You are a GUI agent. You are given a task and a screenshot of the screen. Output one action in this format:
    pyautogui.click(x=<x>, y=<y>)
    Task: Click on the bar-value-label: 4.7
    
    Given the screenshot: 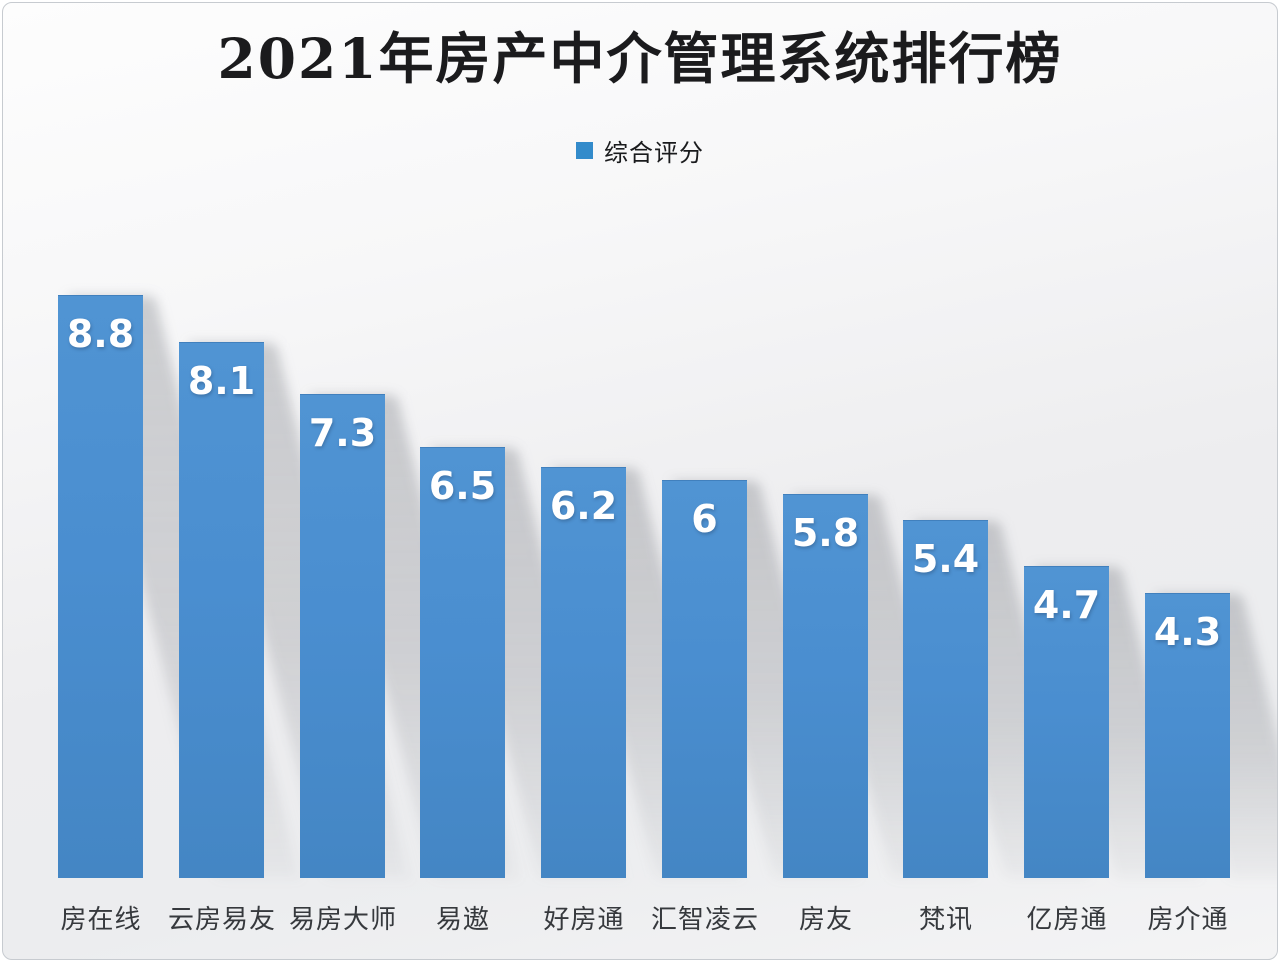 What is the action you would take?
    pyautogui.click(x=1066, y=605)
    